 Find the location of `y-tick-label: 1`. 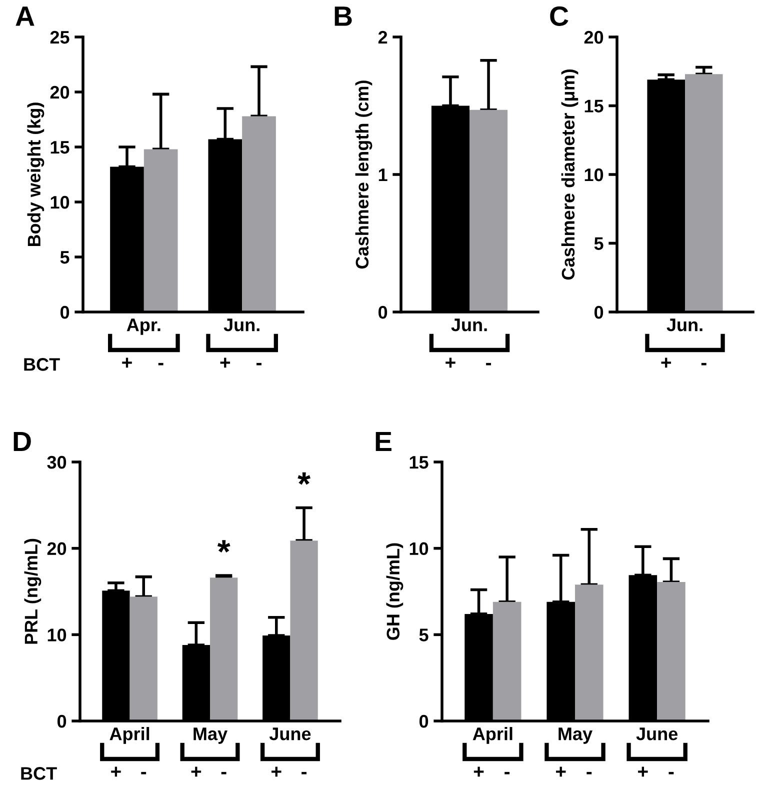

y-tick-label: 1 is located at coordinates (383, 175).